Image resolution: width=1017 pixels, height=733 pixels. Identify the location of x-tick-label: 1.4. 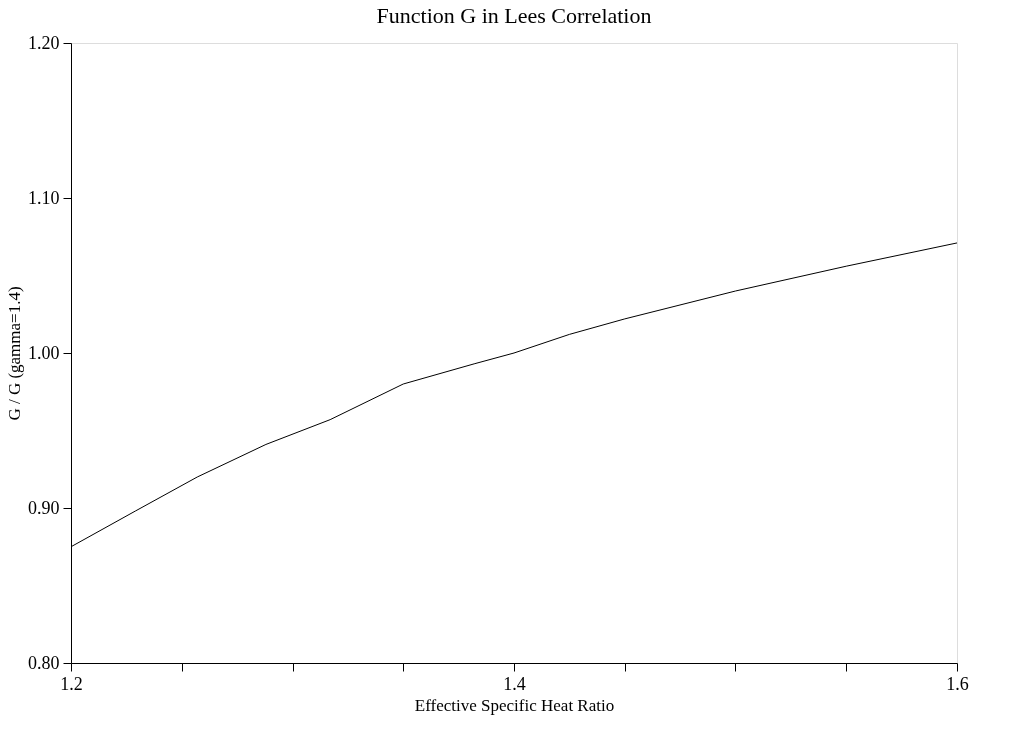
(514, 683).